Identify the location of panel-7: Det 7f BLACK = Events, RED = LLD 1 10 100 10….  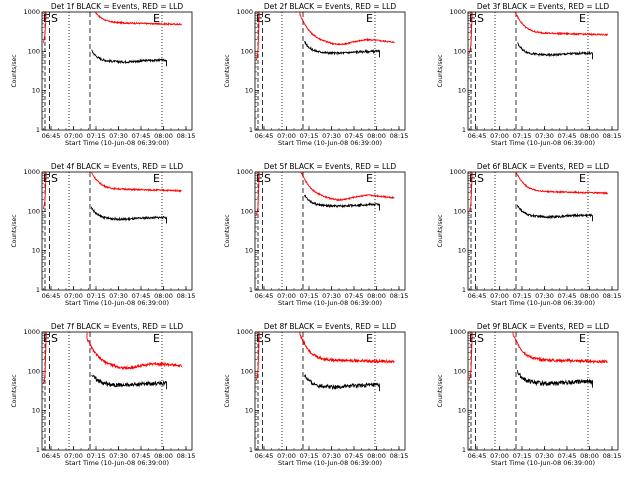
(103, 394).